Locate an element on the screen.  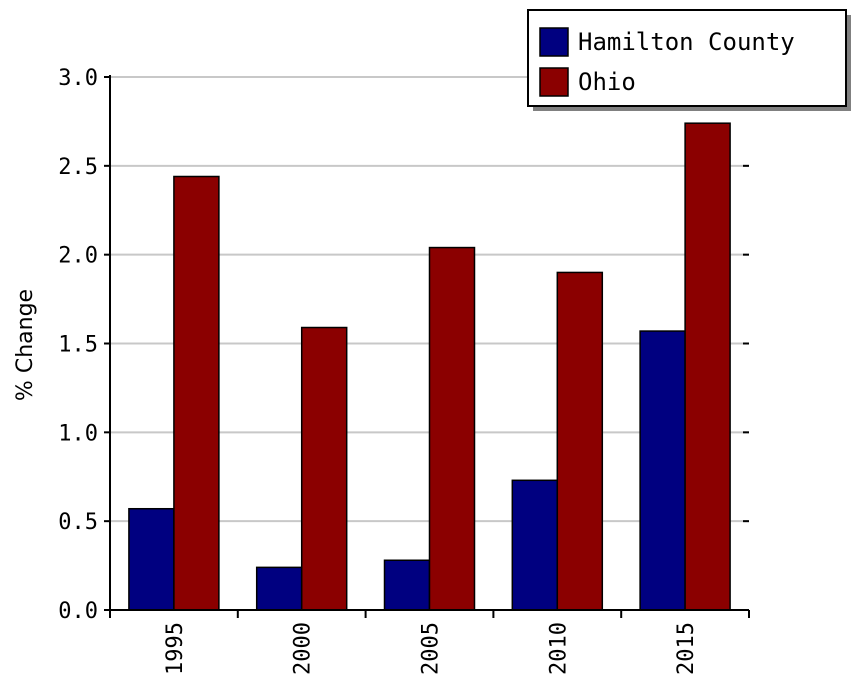
bar-hamilton-county-2010 is located at coordinates (535, 545).